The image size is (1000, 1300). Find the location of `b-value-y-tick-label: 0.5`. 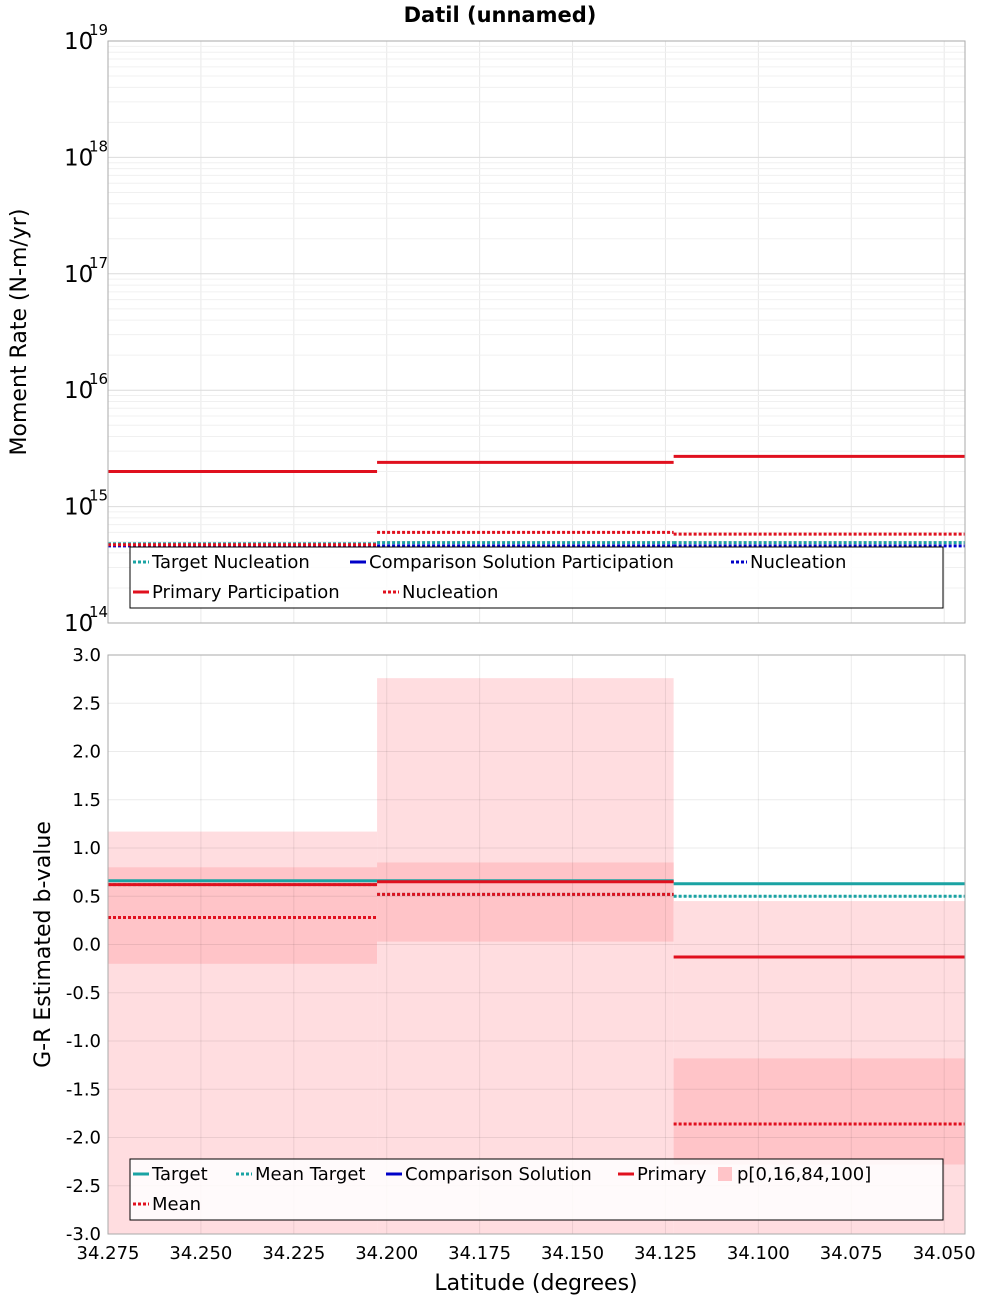

b-value-y-tick-label: 0.5 is located at coordinates (86, 896).